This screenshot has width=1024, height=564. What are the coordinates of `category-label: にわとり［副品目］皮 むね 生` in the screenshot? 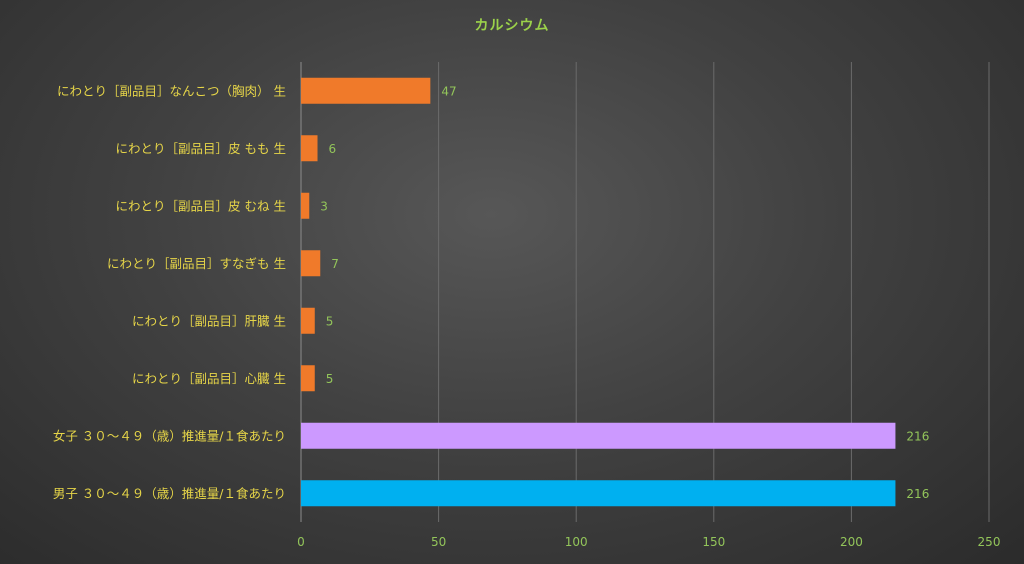 It's located at (201, 205).